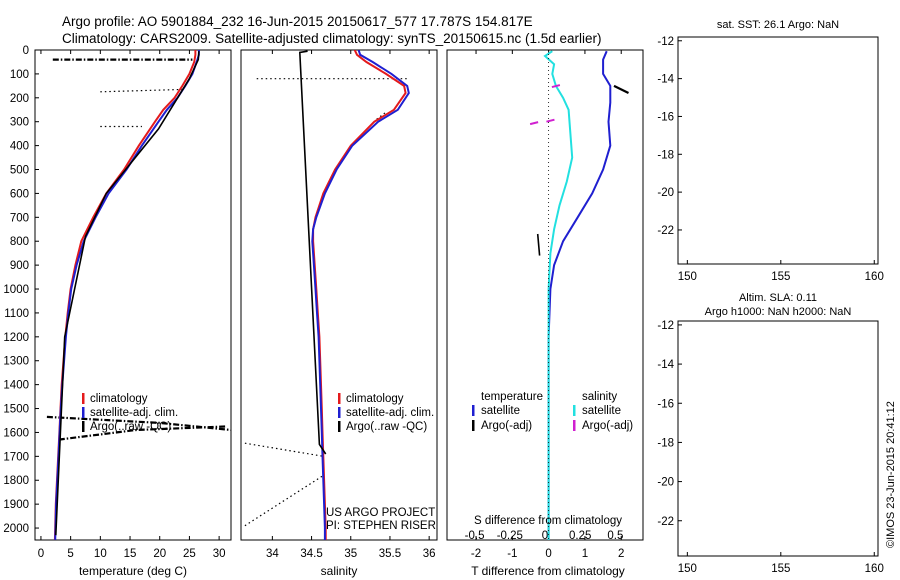 Image resolution: width=900 pixels, height=580 pixels. I want to click on x-tick-label: 25, so click(189, 554).